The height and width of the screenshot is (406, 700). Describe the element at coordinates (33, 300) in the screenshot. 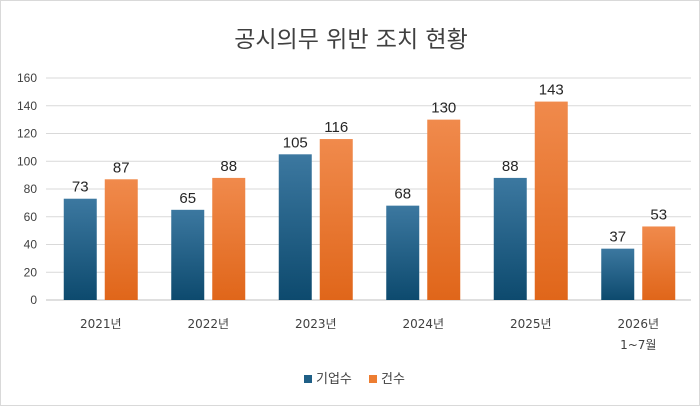

I see `y-tick-label: 0` at that location.